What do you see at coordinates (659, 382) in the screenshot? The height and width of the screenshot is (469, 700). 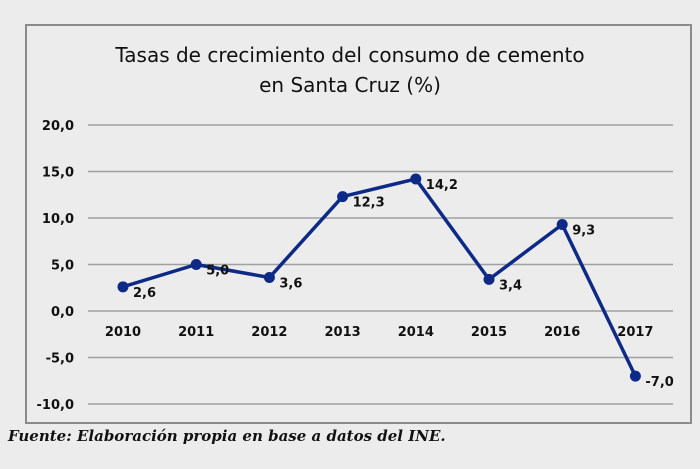 I see `data-label: -7,0` at bounding box center [659, 382].